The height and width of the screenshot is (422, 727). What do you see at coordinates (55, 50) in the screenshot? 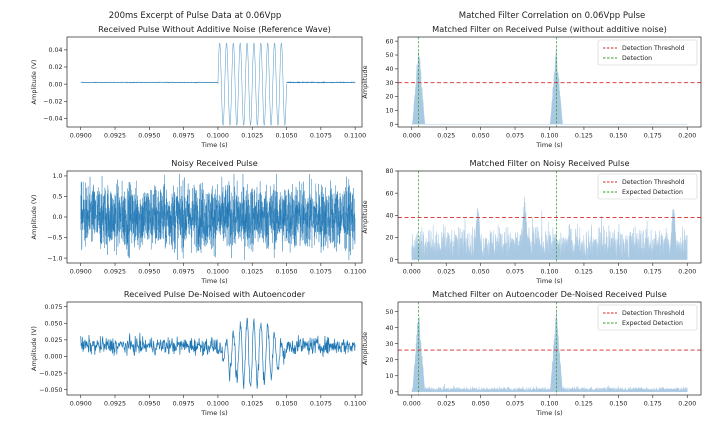
I see `y-tick-label: 0.04` at bounding box center [55, 50].